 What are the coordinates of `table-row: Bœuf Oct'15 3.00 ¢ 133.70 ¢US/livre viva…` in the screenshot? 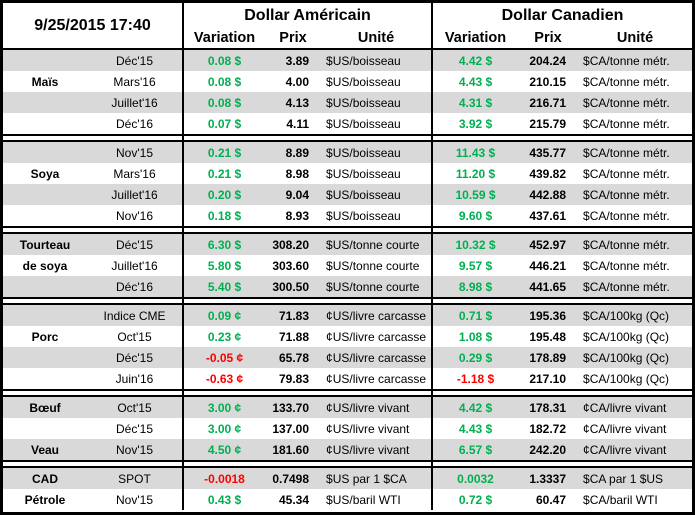 It's located at (347, 407).